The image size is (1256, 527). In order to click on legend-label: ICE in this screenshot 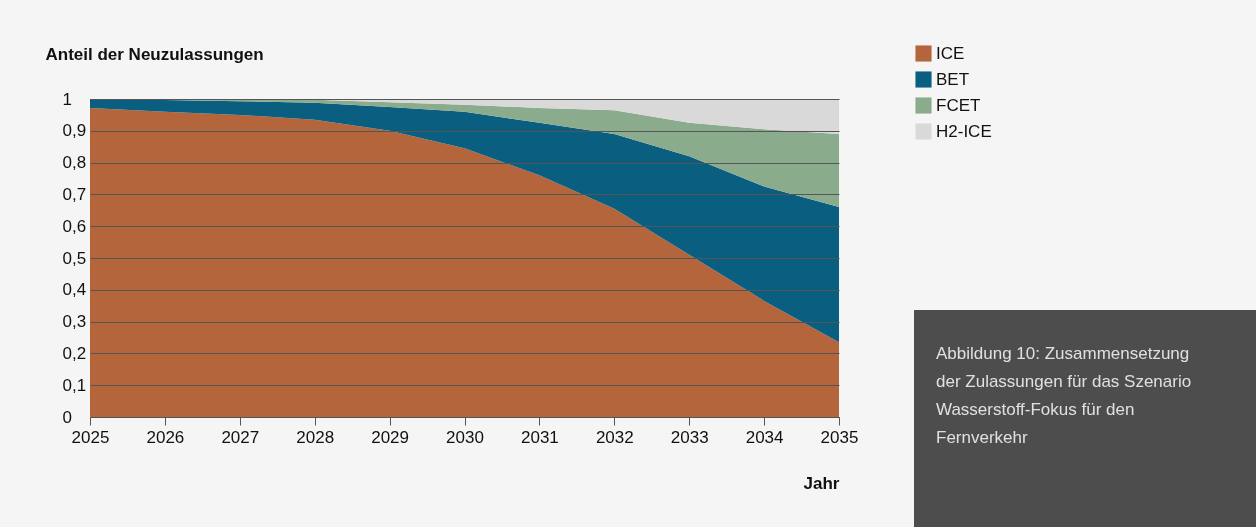, I will do `click(950, 53)`.